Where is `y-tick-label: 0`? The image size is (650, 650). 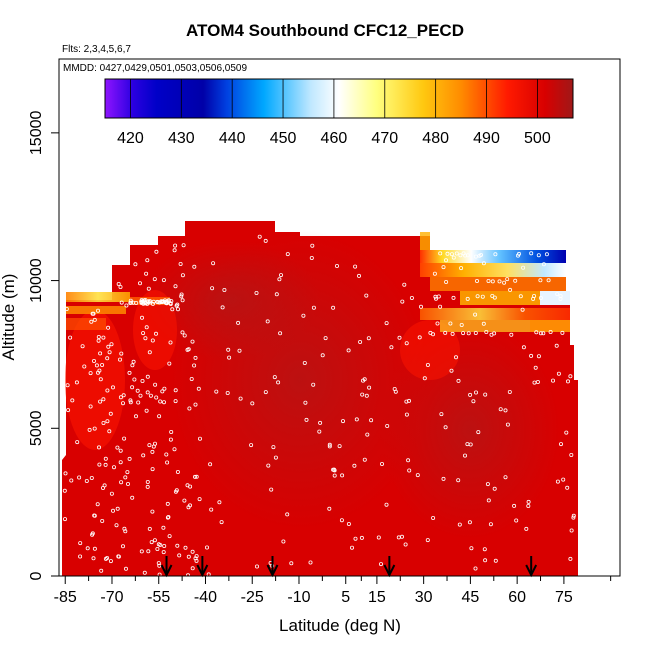
y-tick-label: 0 is located at coordinates (36, 575).